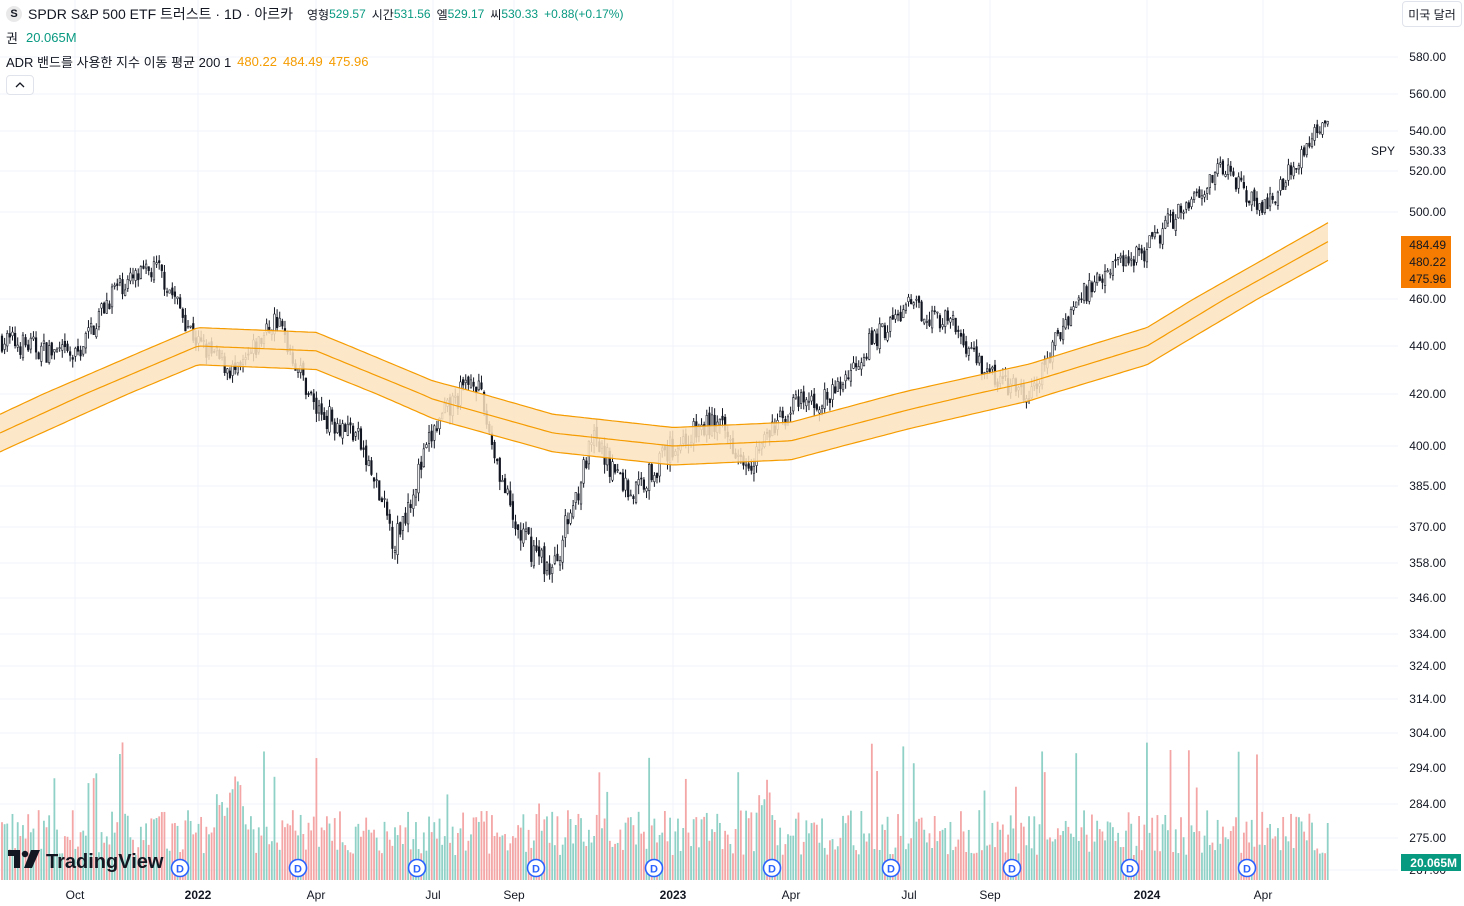 The width and height of the screenshot is (1464, 906). I want to click on currency-button: 미국 달러, so click(1432, 14).